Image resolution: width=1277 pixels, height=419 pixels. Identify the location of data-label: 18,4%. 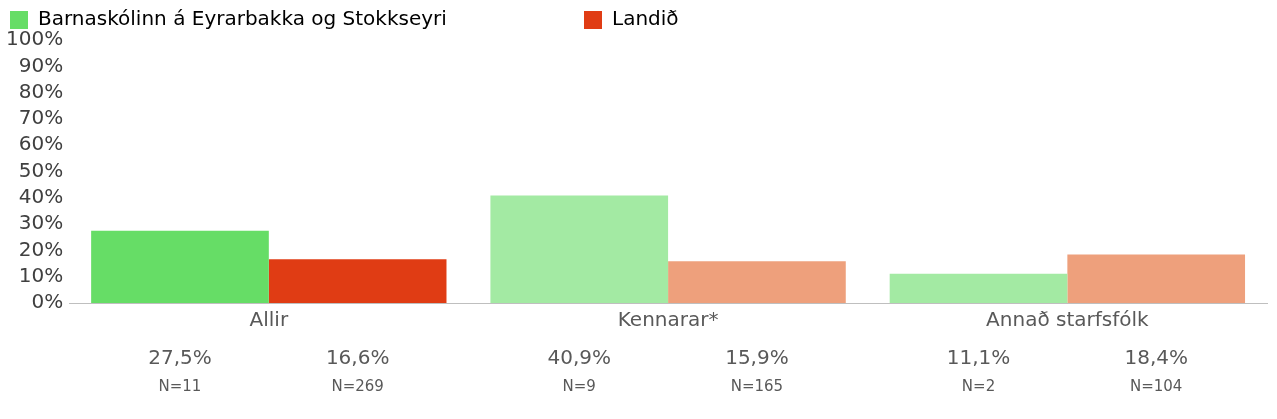
(1156, 357).